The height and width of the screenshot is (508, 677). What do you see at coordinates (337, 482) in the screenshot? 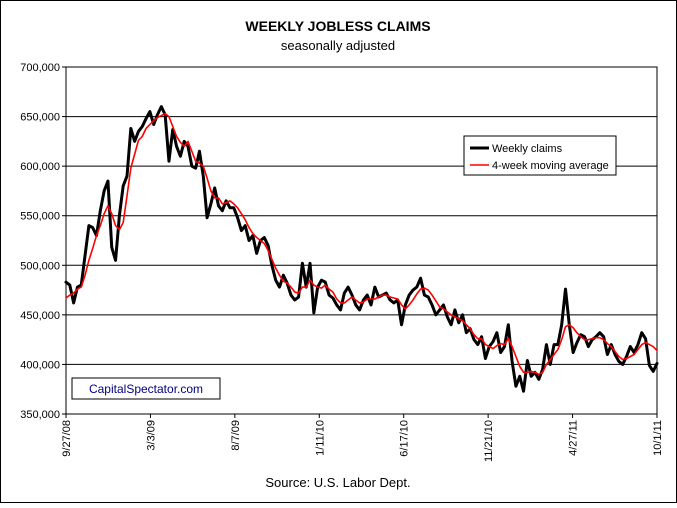
I see `source-note: Source: U.S. Labor Dept.` at bounding box center [337, 482].